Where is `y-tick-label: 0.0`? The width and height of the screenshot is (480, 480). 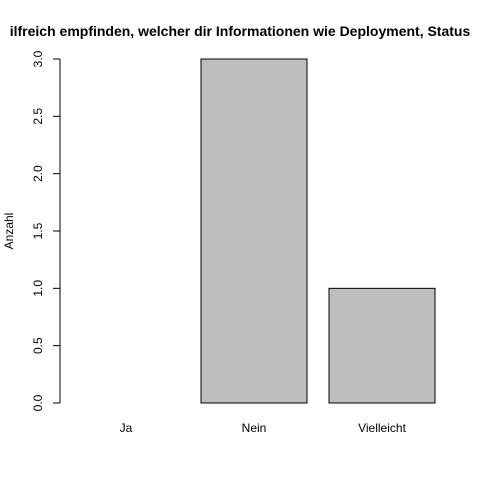
y-tick-label: 0.0 is located at coordinates (38, 402).